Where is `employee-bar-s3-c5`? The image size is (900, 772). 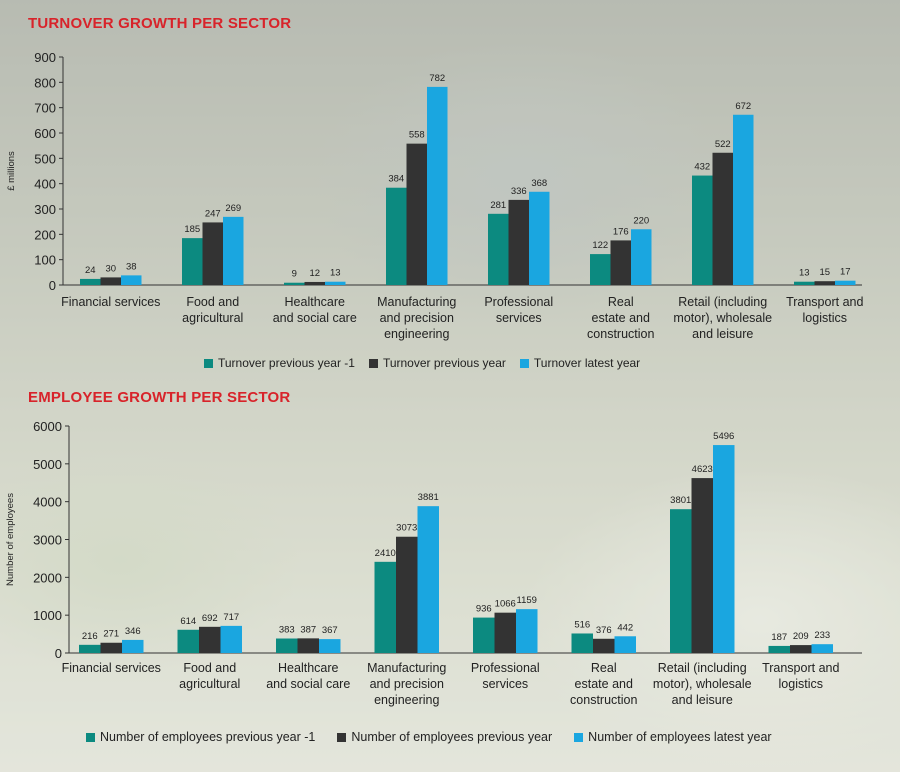 employee-bar-s3-c5 is located at coordinates (527, 631).